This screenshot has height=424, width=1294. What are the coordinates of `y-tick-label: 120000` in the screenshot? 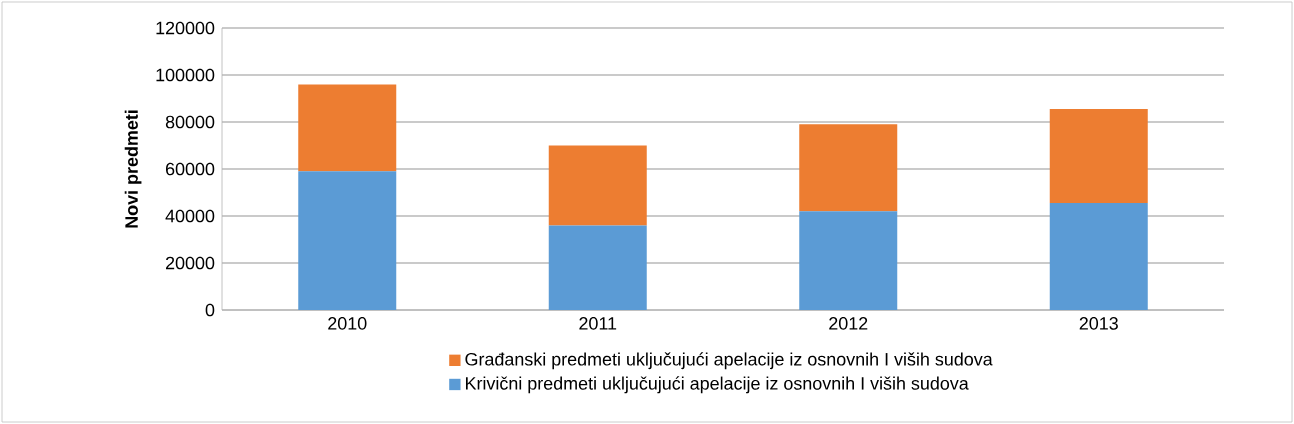 It's located at (185, 28).